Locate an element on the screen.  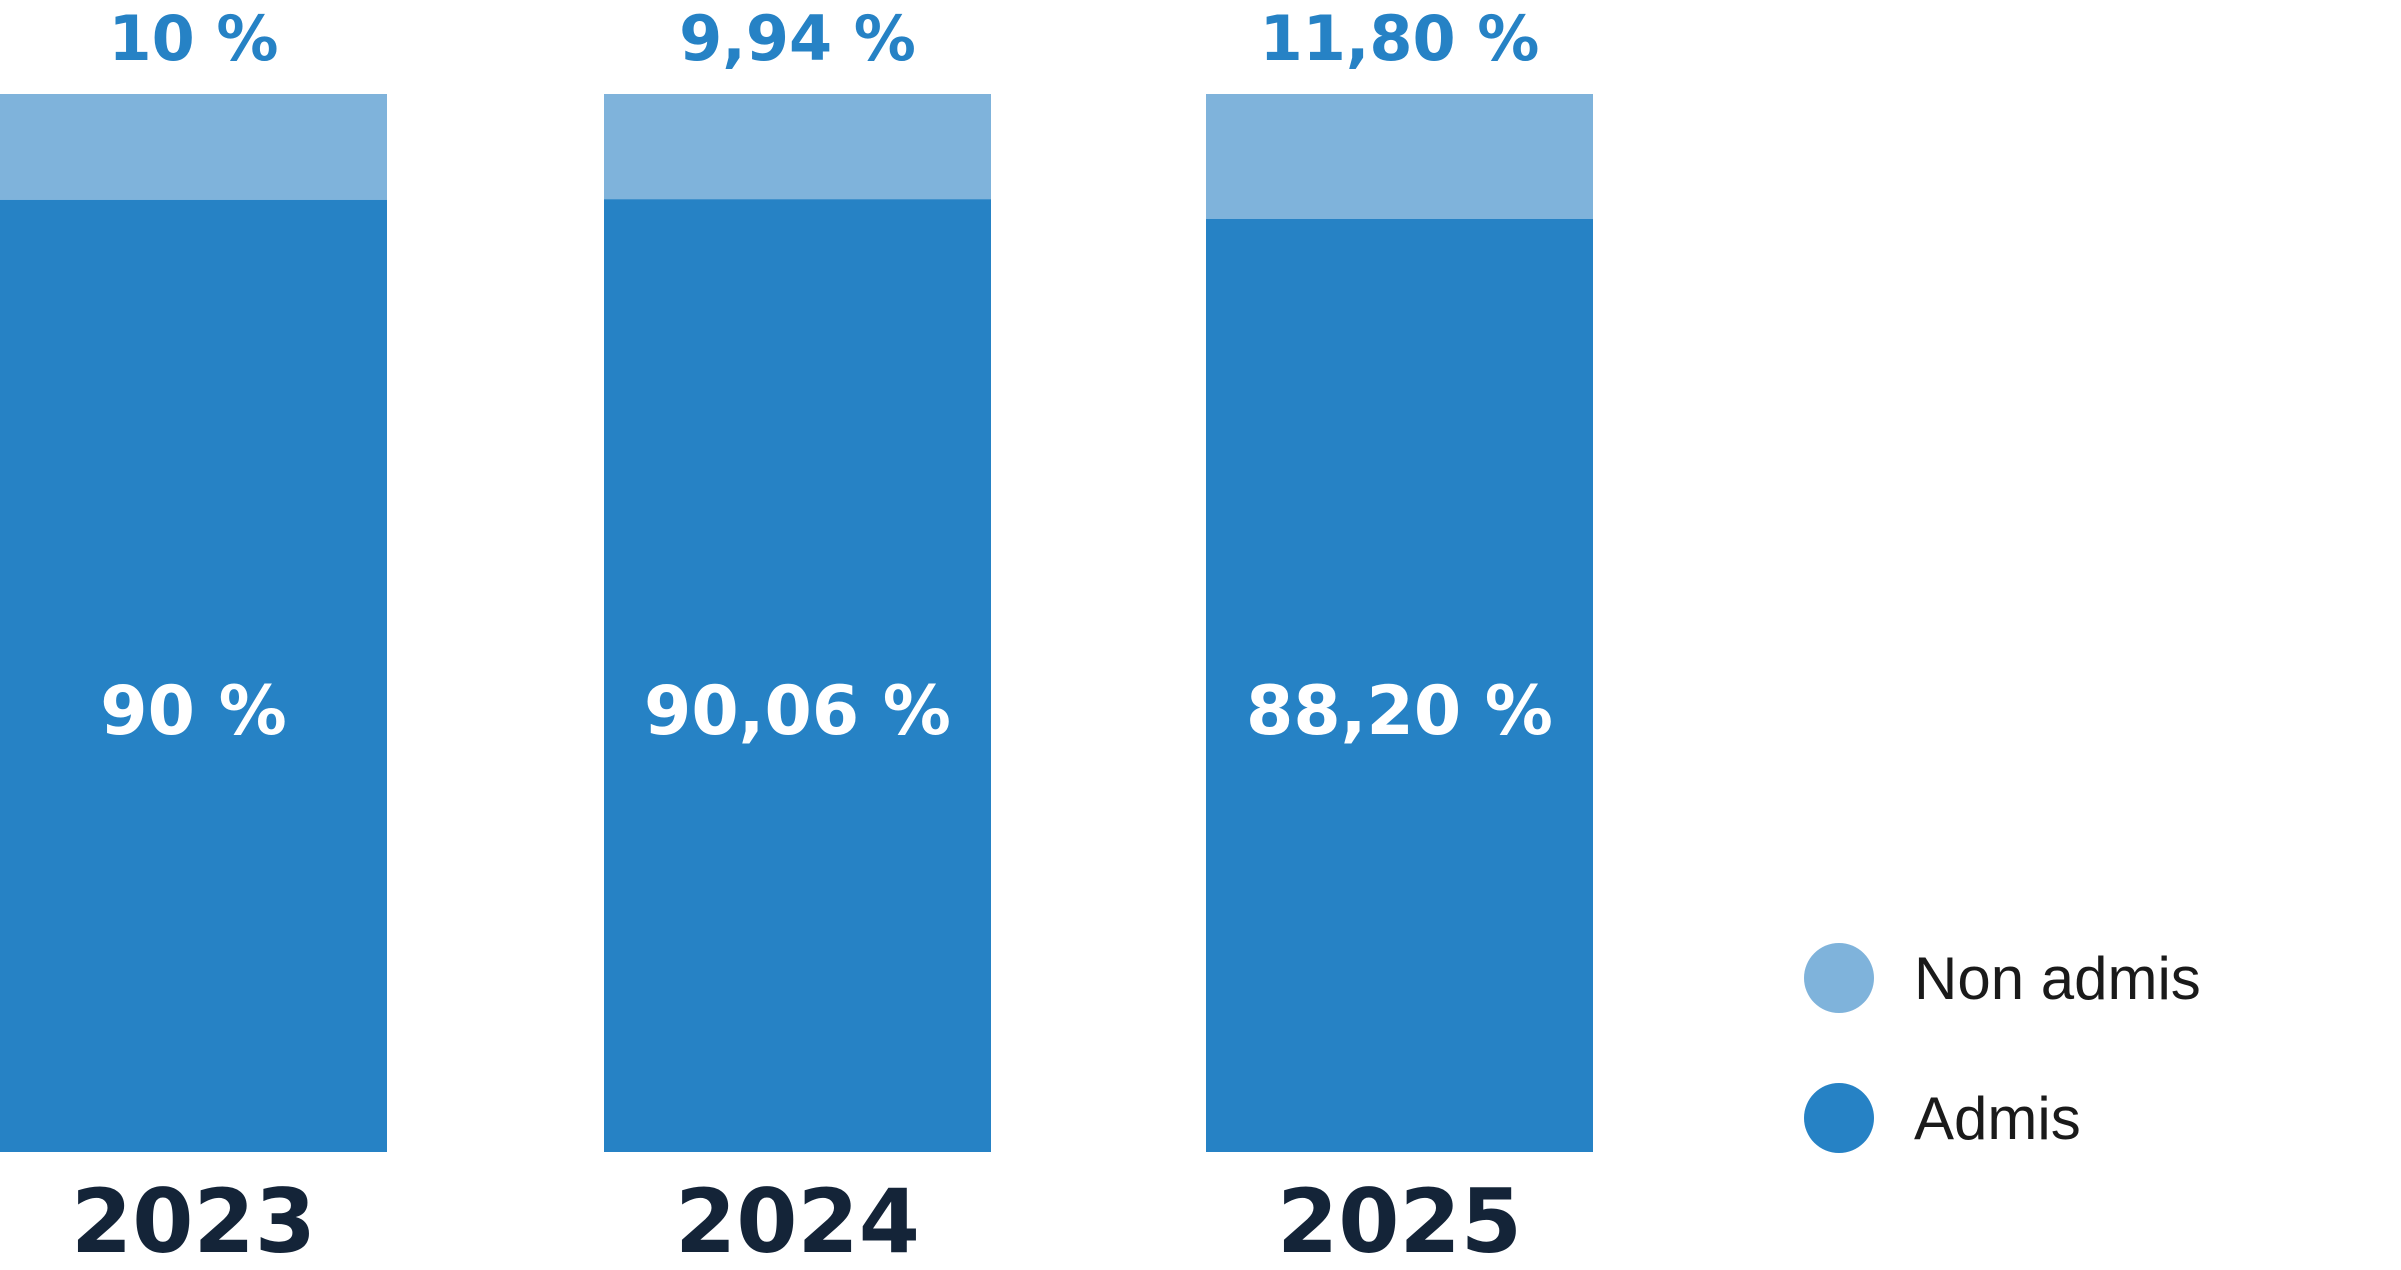
bar-segment-admis-2025 is located at coordinates (1399, 685).